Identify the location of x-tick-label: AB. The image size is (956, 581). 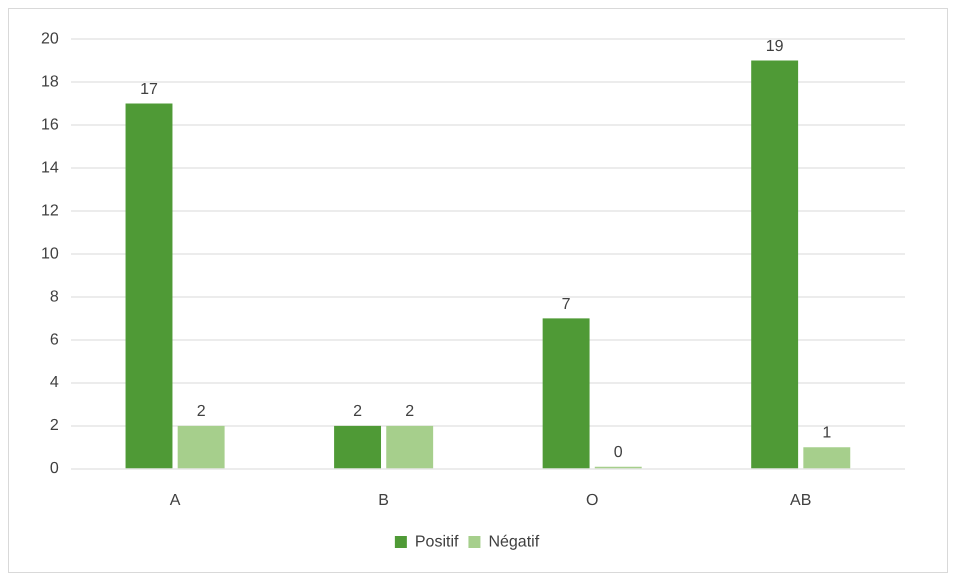
(801, 500).